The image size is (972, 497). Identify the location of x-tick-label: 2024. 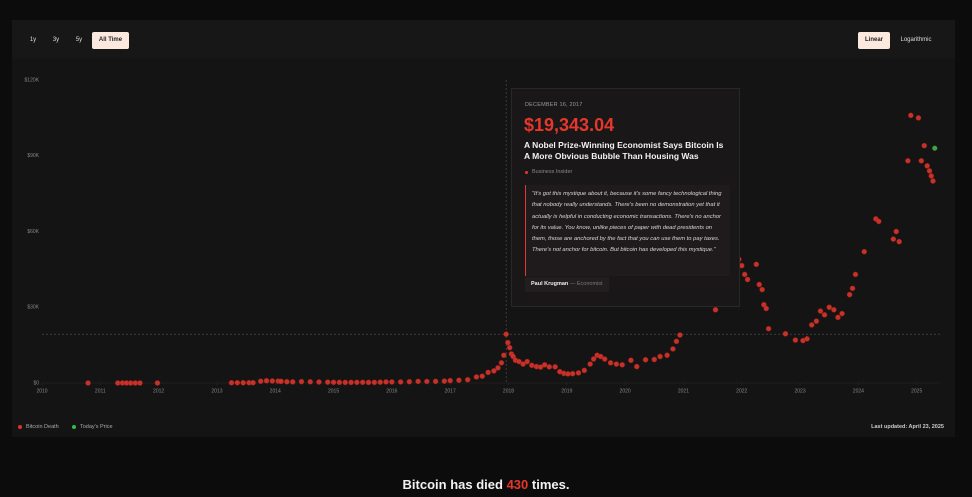
(858, 391).